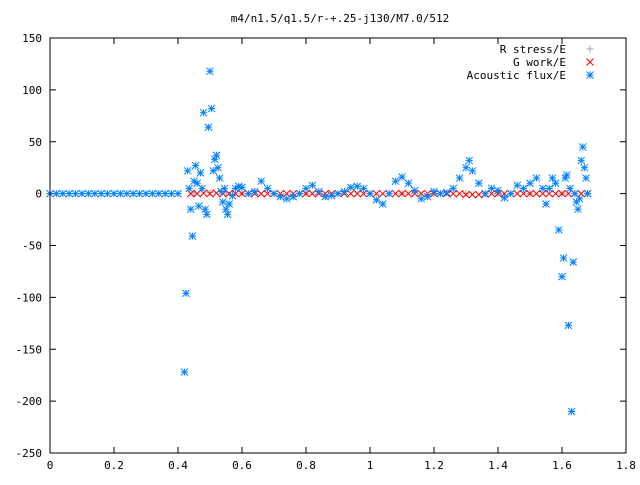 The height and width of the screenshot is (485, 640). What do you see at coordinates (242, 465) in the screenshot?
I see `x-tick-label: 0.6` at bounding box center [242, 465].